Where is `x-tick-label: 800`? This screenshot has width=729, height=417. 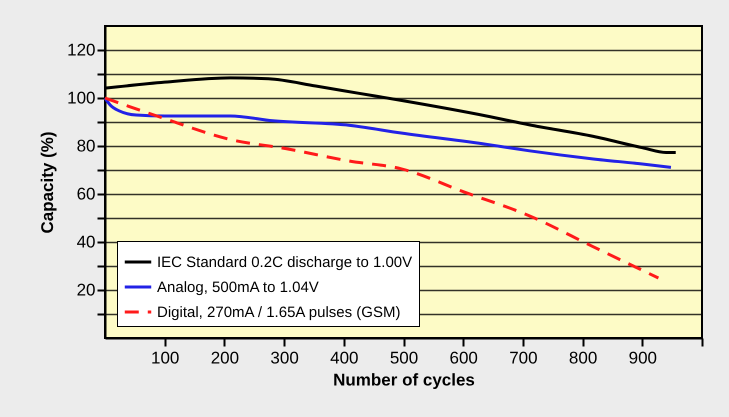
x-tick-label: 800 is located at coordinates (583, 358).